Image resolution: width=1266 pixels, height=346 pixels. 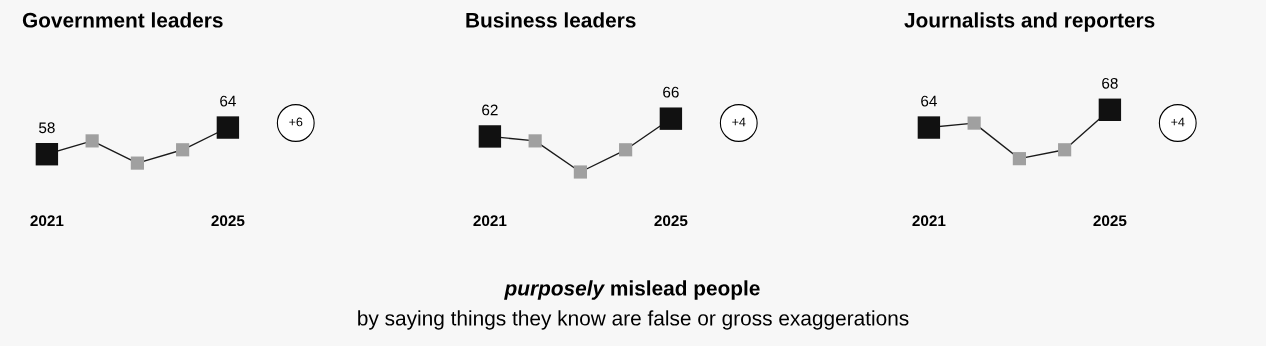 What do you see at coordinates (490, 110) in the screenshot?
I see `data-label: 62` at bounding box center [490, 110].